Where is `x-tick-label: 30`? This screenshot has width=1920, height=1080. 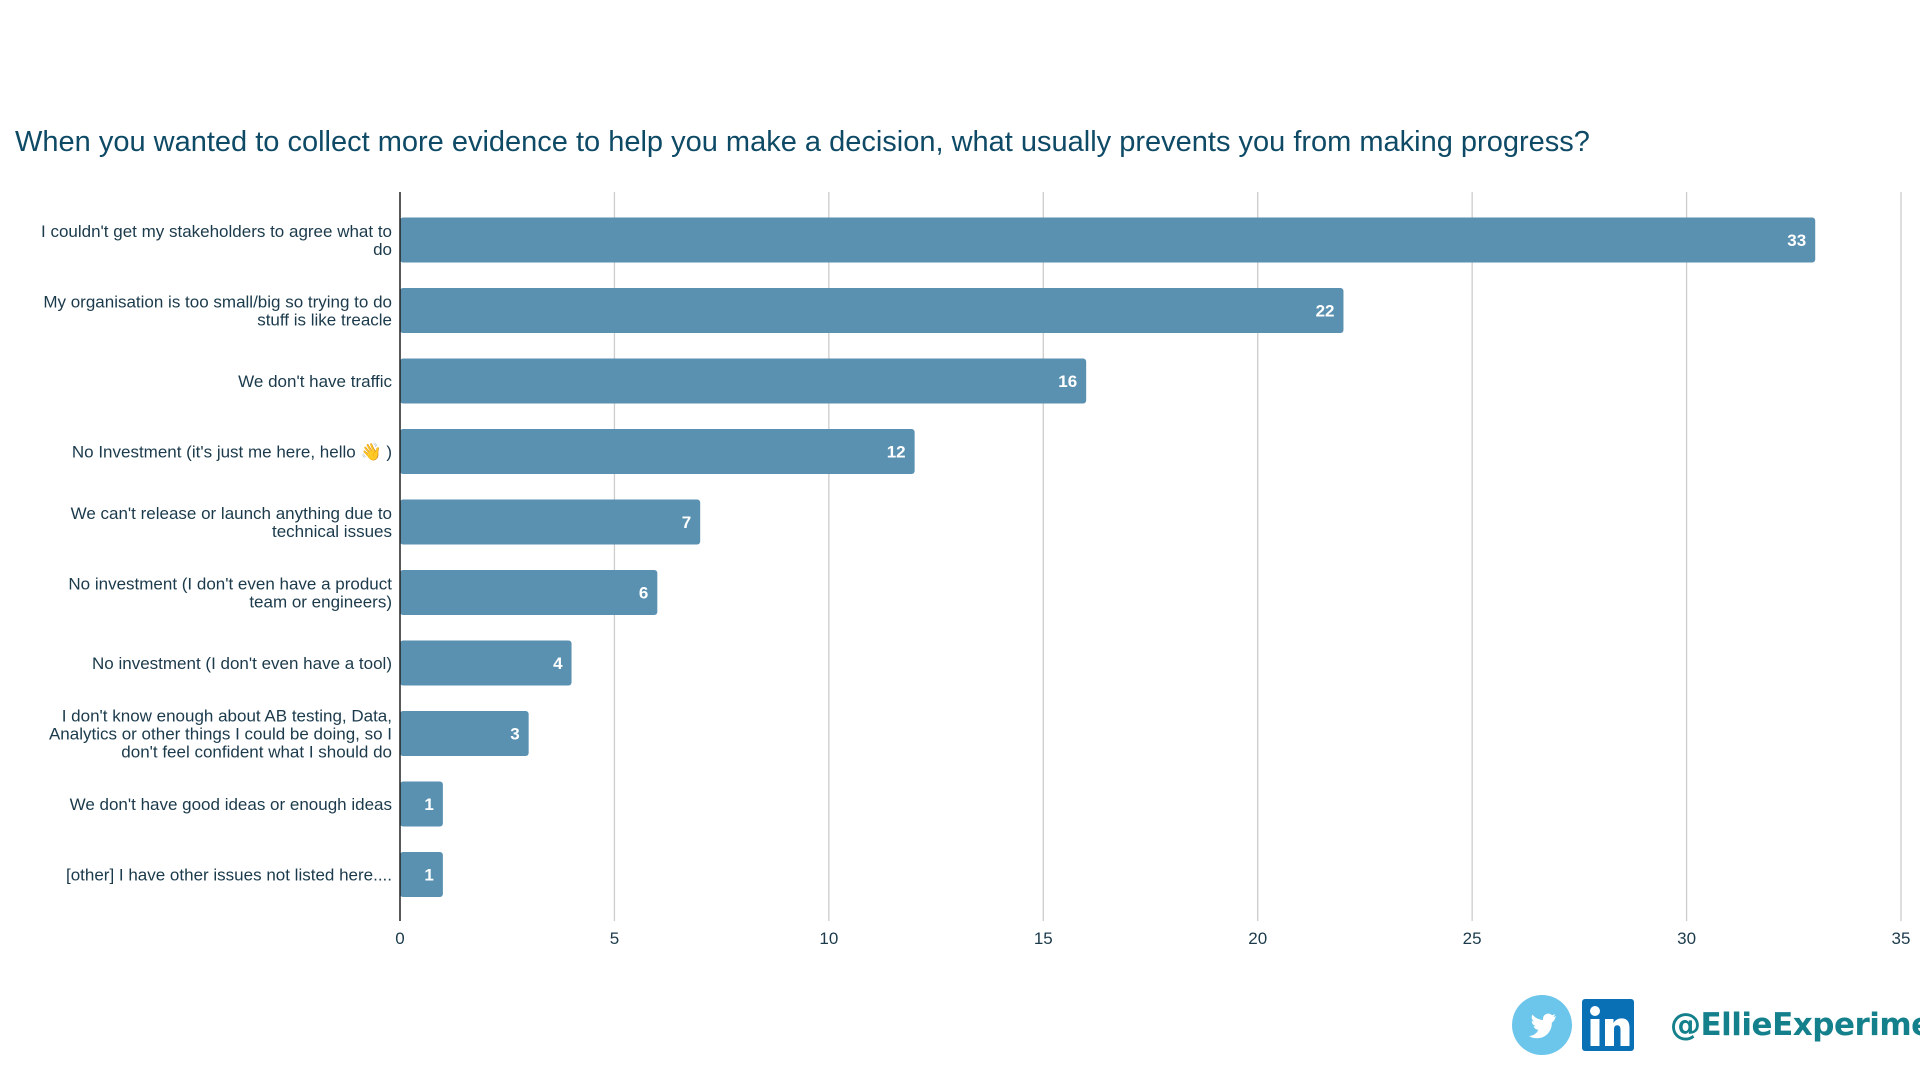
x-tick-label: 30 is located at coordinates (1686, 938).